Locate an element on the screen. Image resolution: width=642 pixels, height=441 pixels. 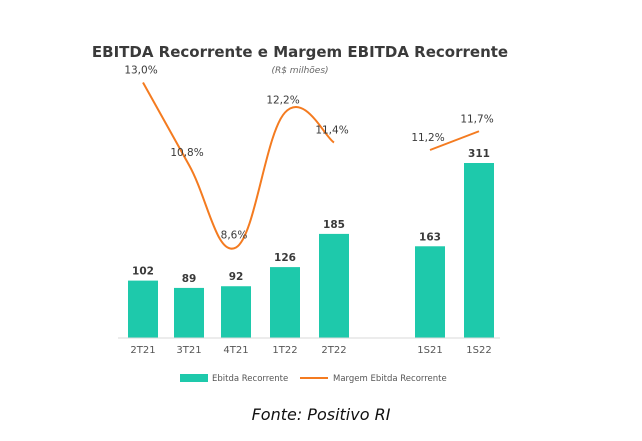
margin-label-1t22: 12,2% is located at coordinates (282, 101).